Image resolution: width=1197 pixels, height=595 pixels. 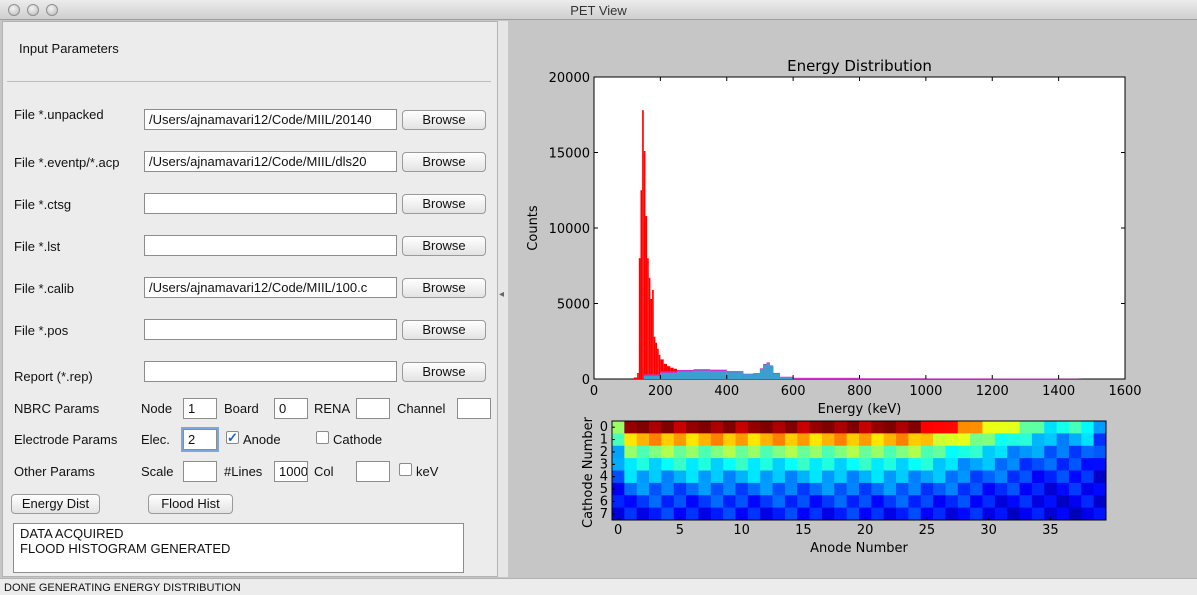 I want to click on energy-dist-button: Energy Dist, so click(x=55, y=504).